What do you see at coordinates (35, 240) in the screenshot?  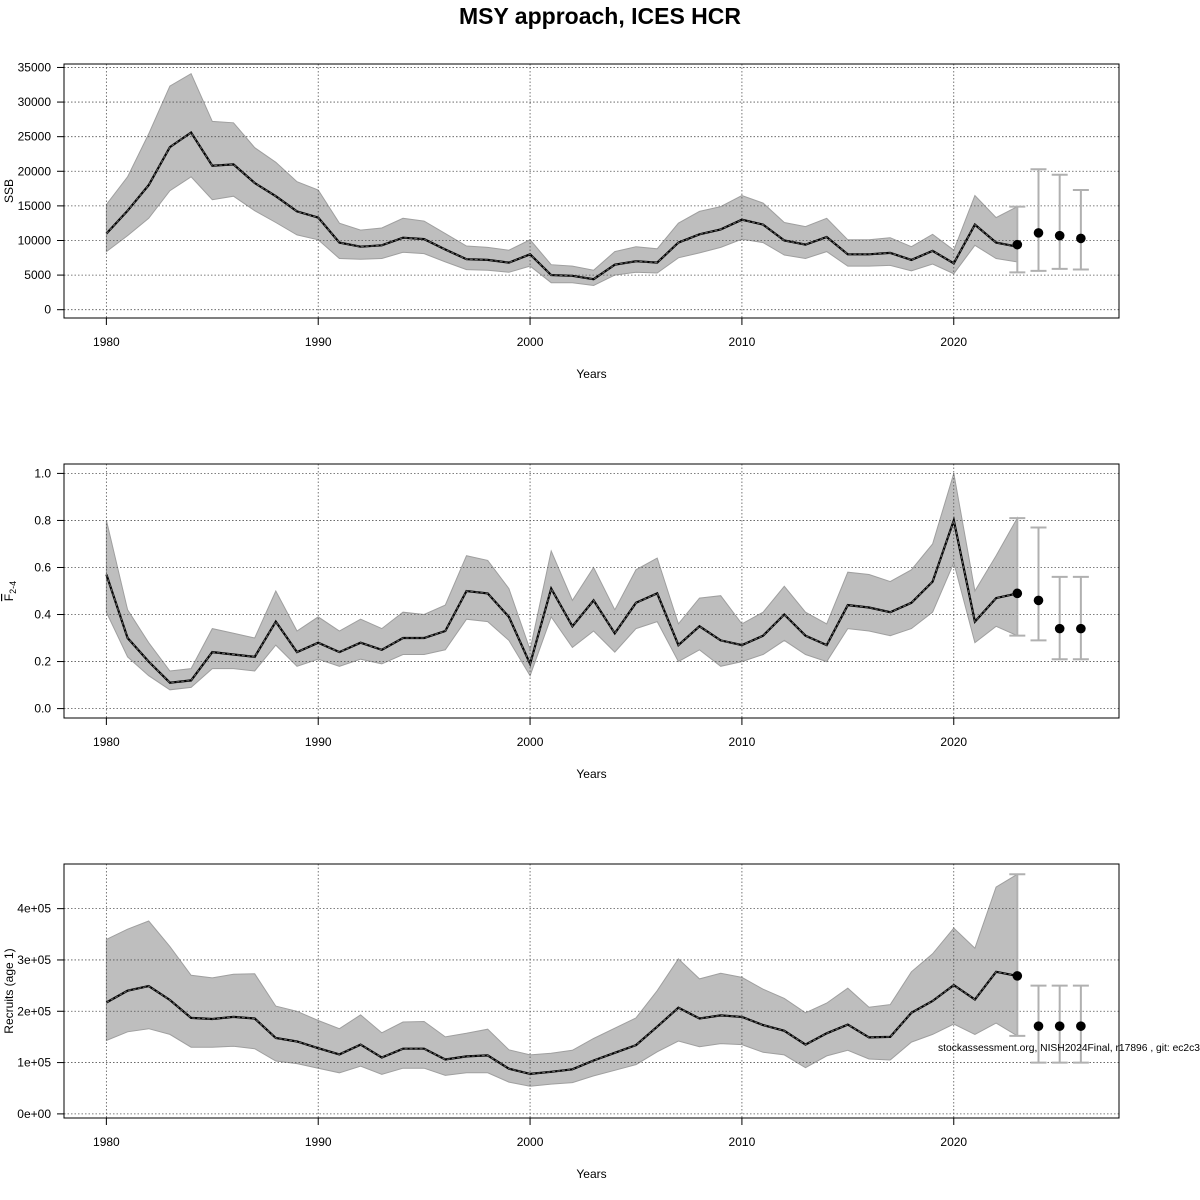 I see `y-tick-label: 10000` at bounding box center [35, 240].